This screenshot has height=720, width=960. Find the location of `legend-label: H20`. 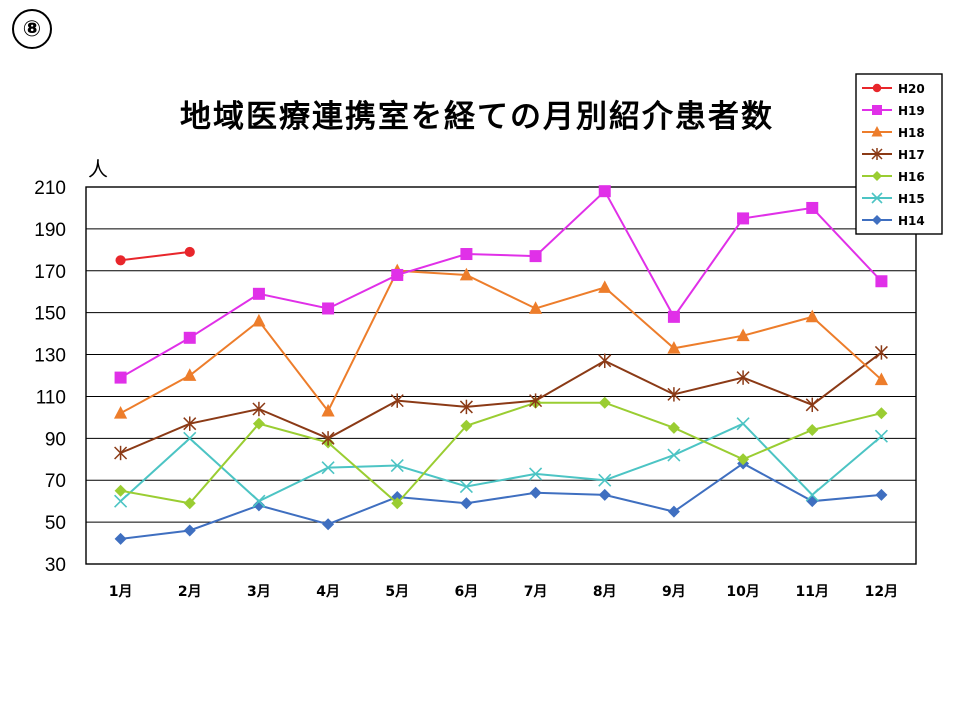

legend-label: H20 is located at coordinates (911, 89).